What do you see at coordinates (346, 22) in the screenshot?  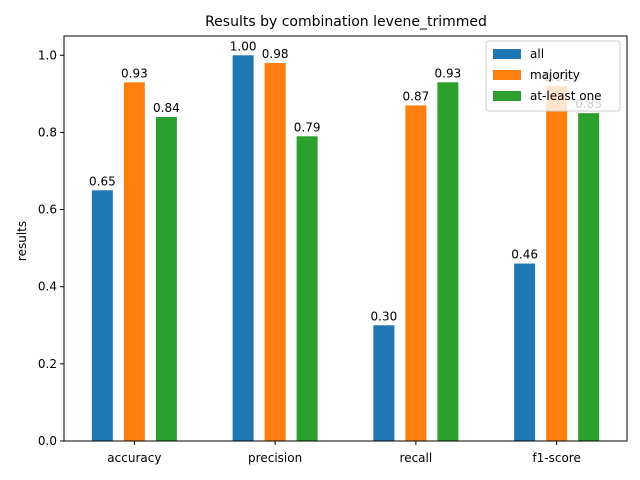 I see `chart-title: Results by combination levene_trimmed` at bounding box center [346, 22].